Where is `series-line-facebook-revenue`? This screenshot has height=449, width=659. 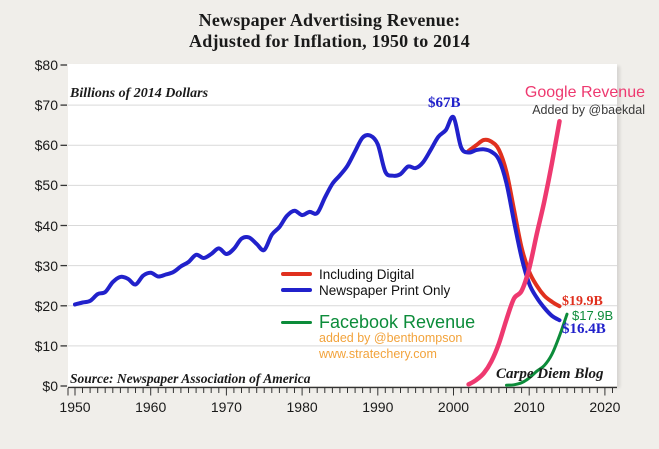
series-line-facebook-revenue is located at coordinates (537, 349).